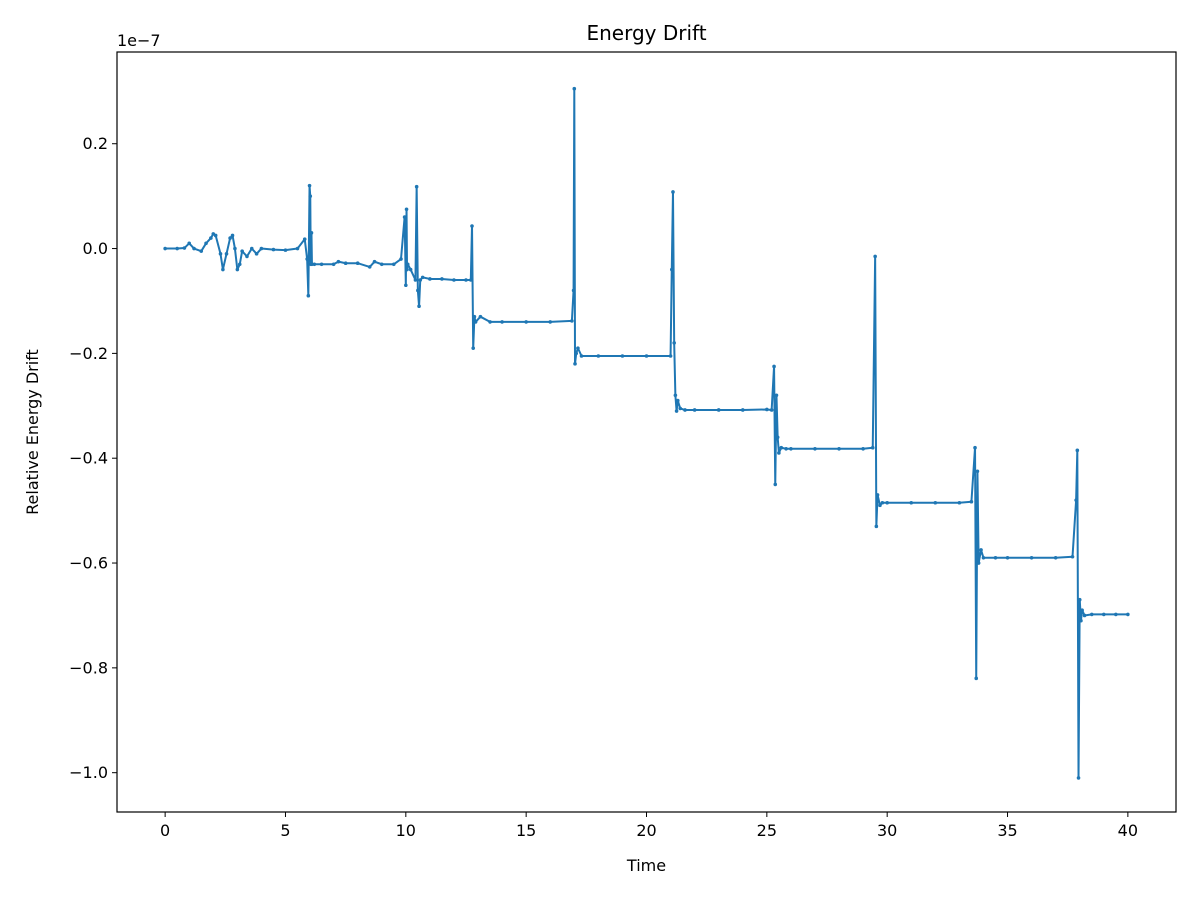  I want to click on x-tick-label: 20, so click(646, 830).